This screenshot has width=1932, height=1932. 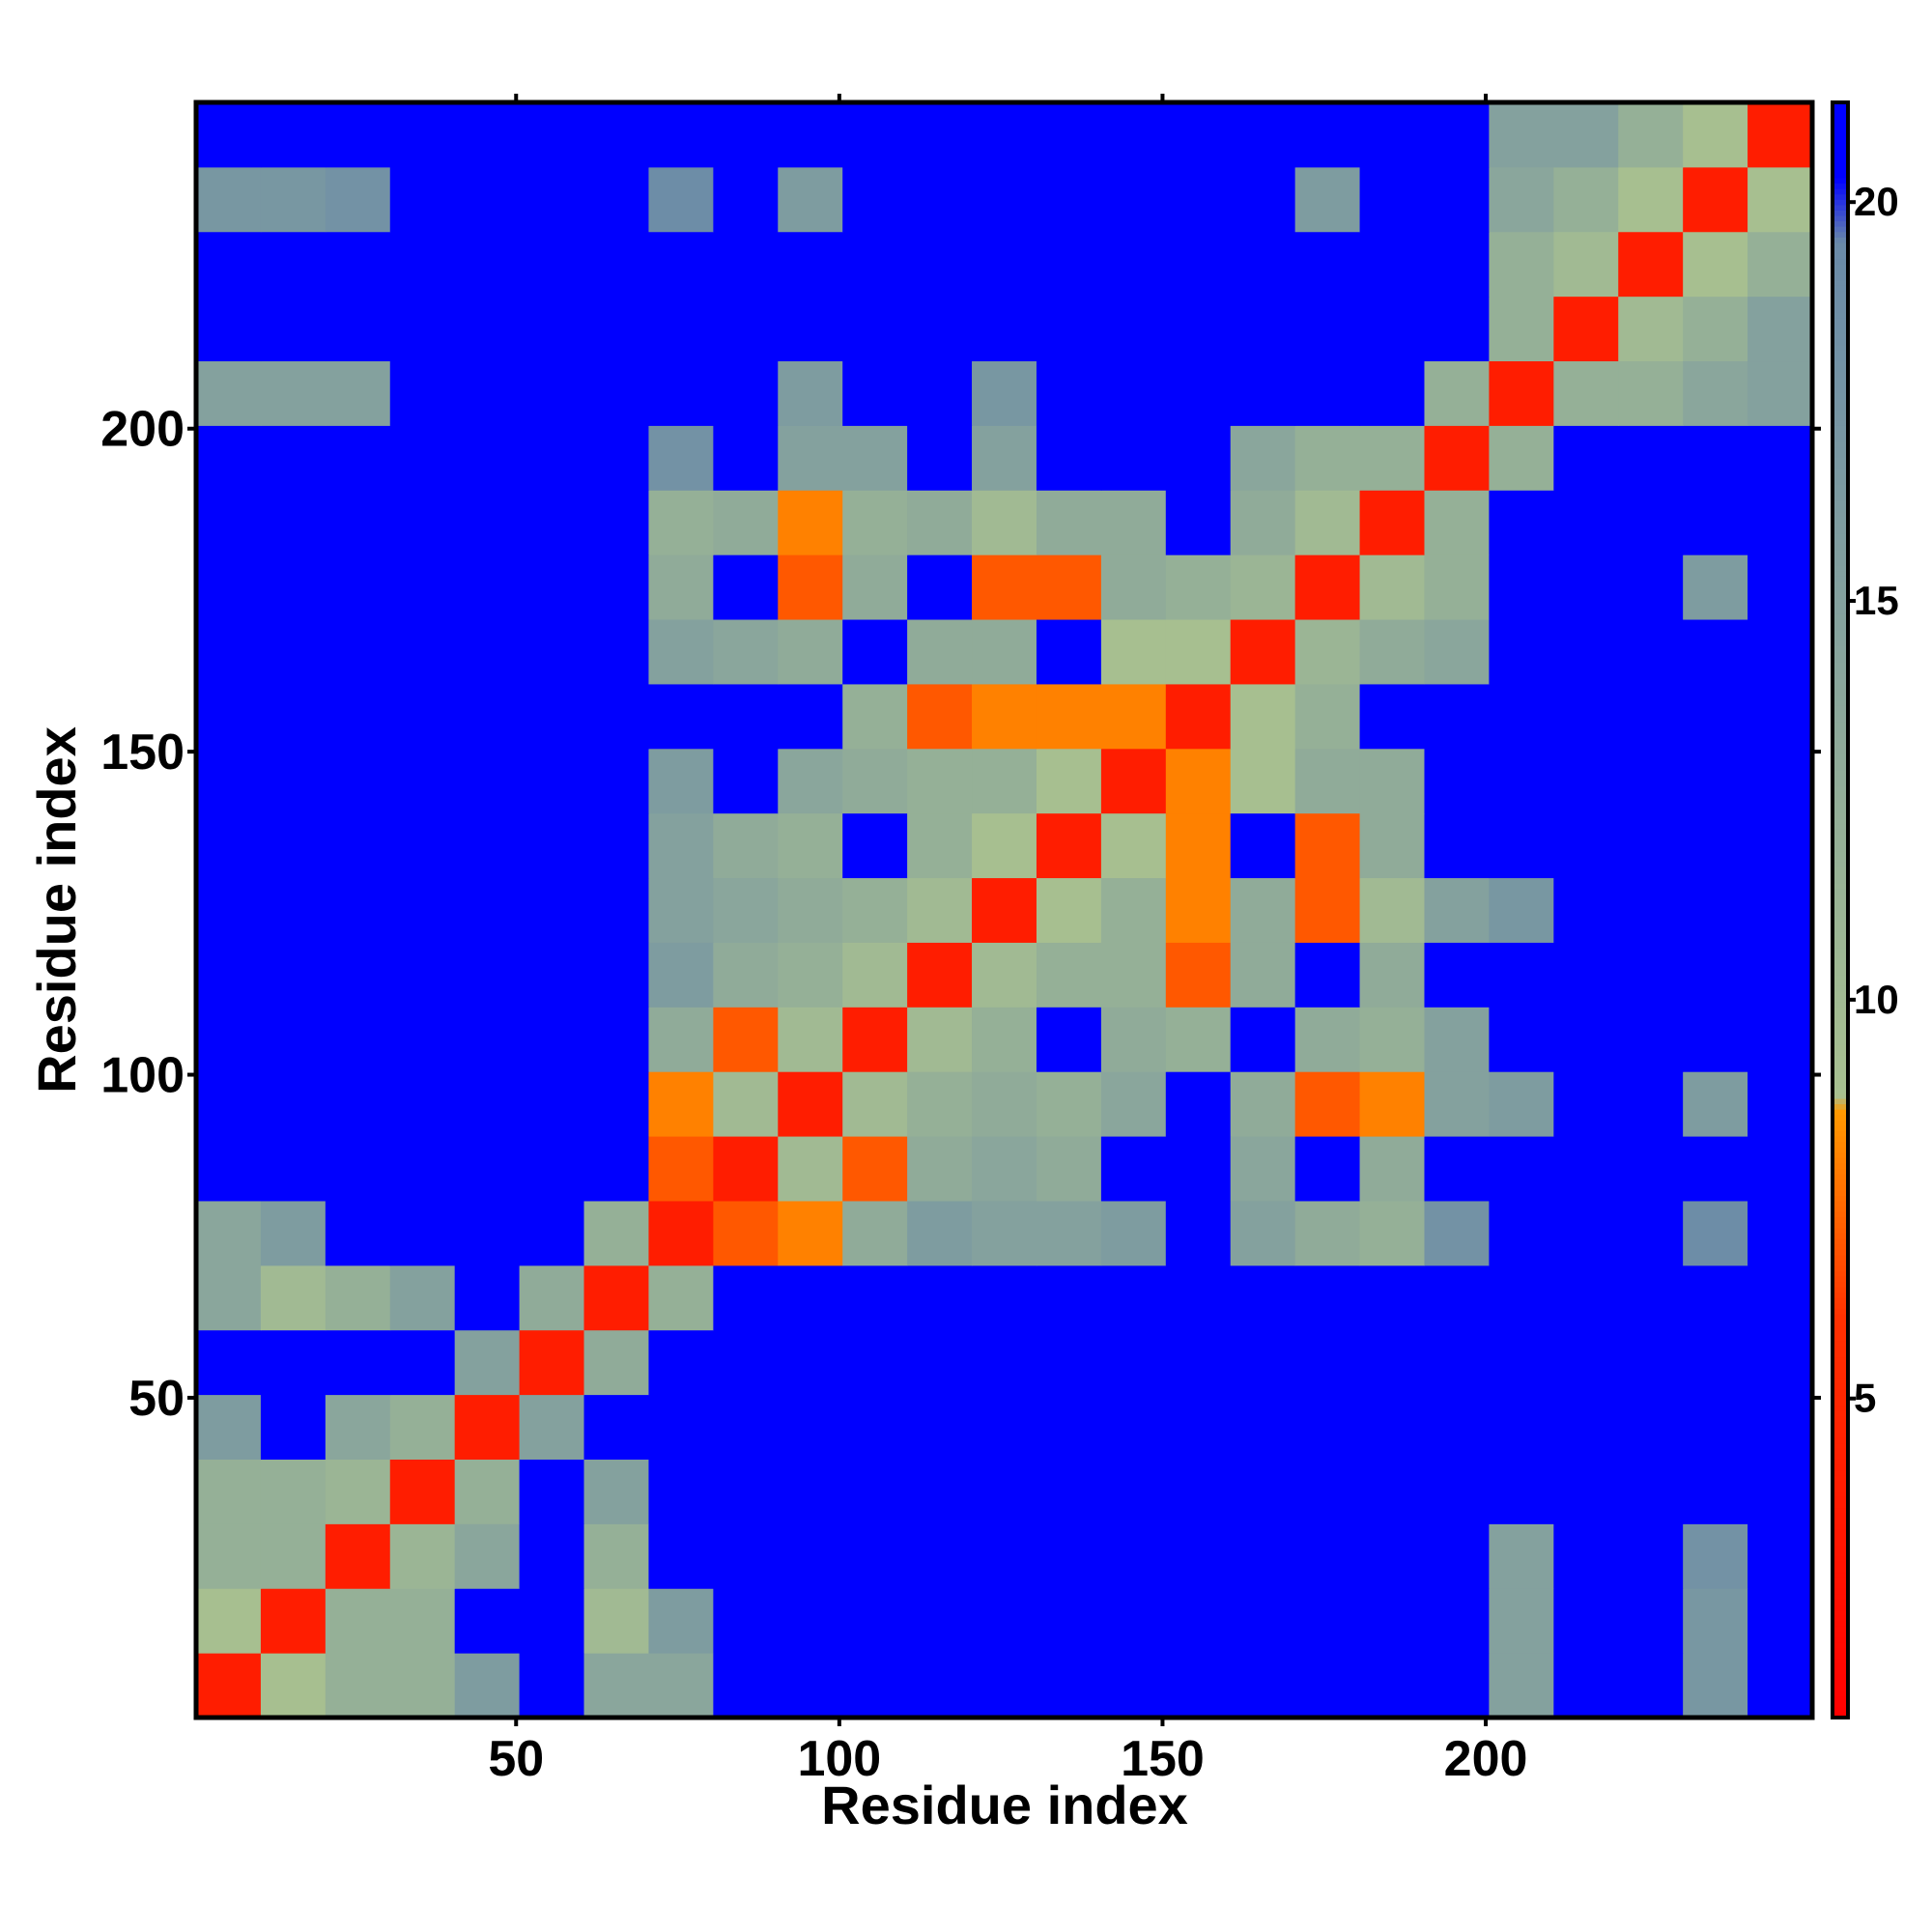 What do you see at coordinates (839, 1759) in the screenshot?
I see `x-tick-label: 100` at bounding box center [839, 1759].